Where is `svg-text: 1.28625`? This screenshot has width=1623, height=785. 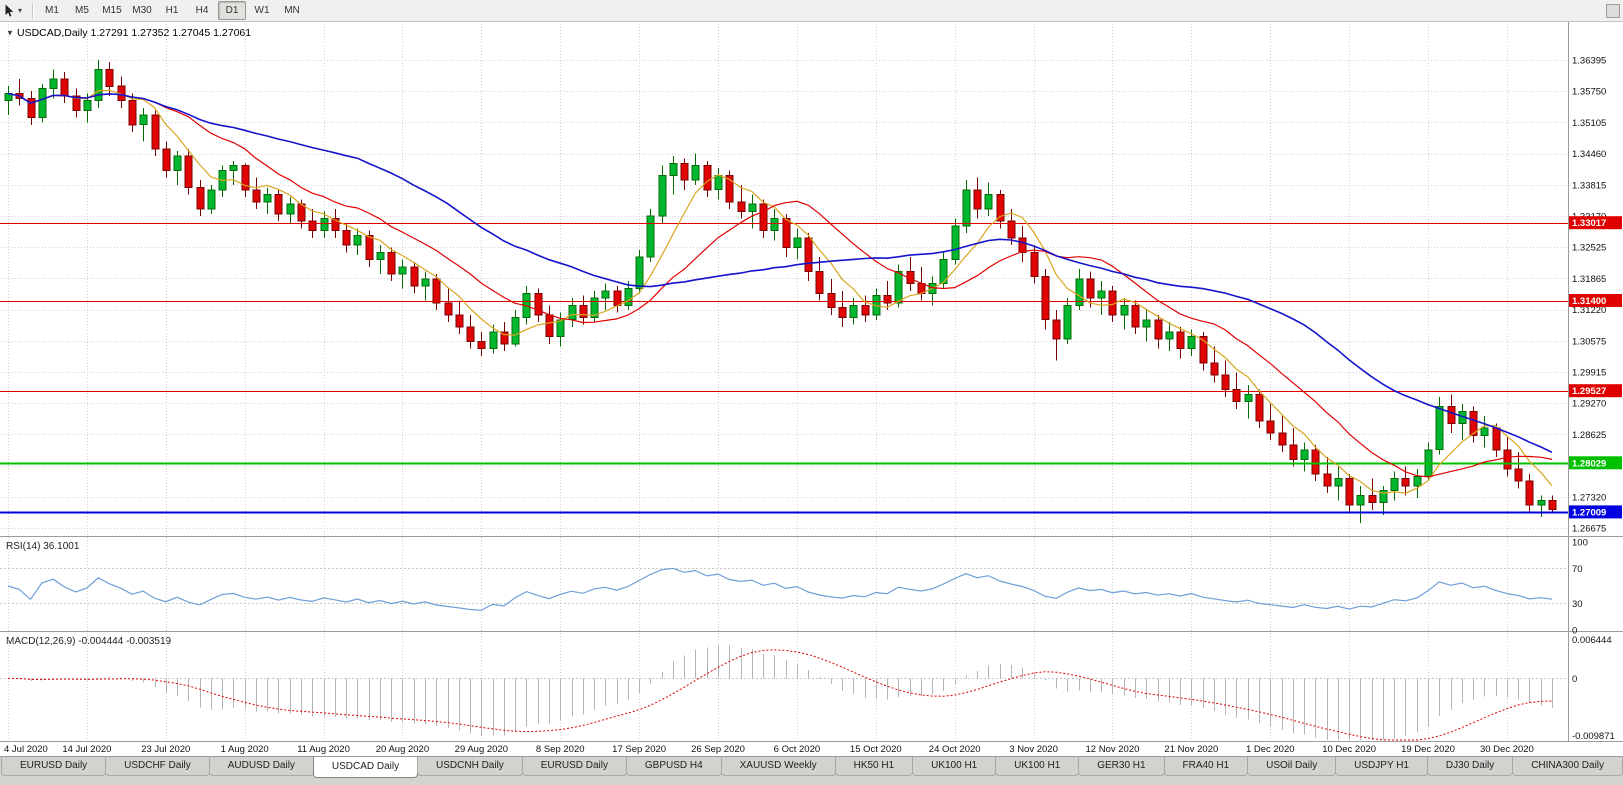
svg-text: 1.28625 is located at coordinates (1589, 435).